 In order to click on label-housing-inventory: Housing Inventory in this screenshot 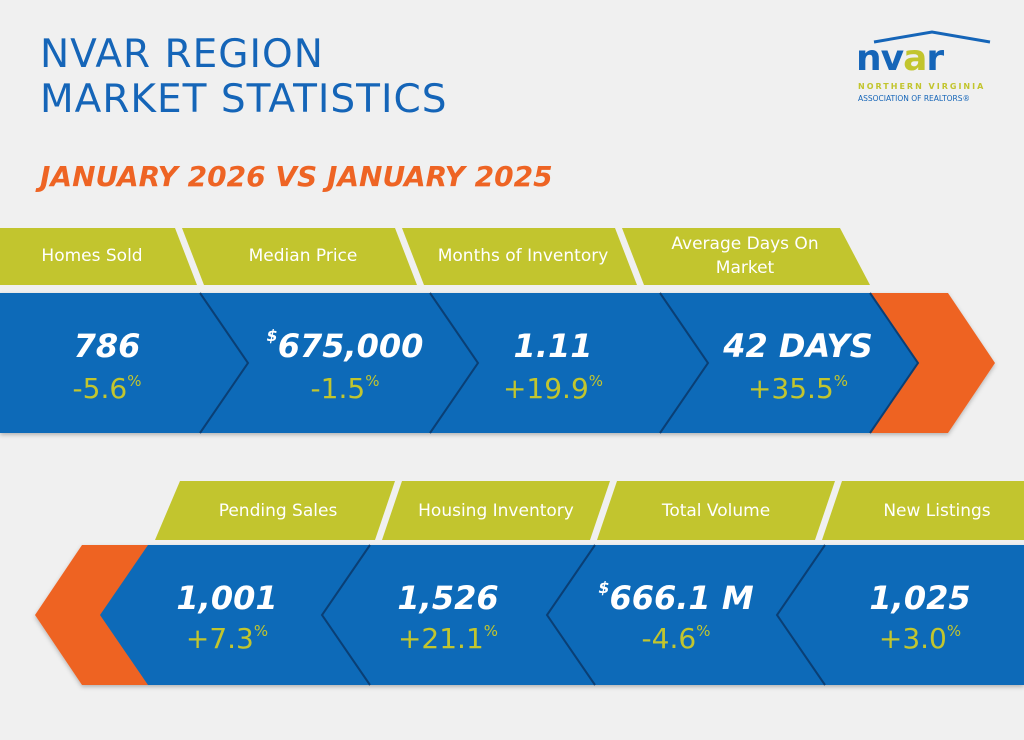, I will do `click(496, 511)`.